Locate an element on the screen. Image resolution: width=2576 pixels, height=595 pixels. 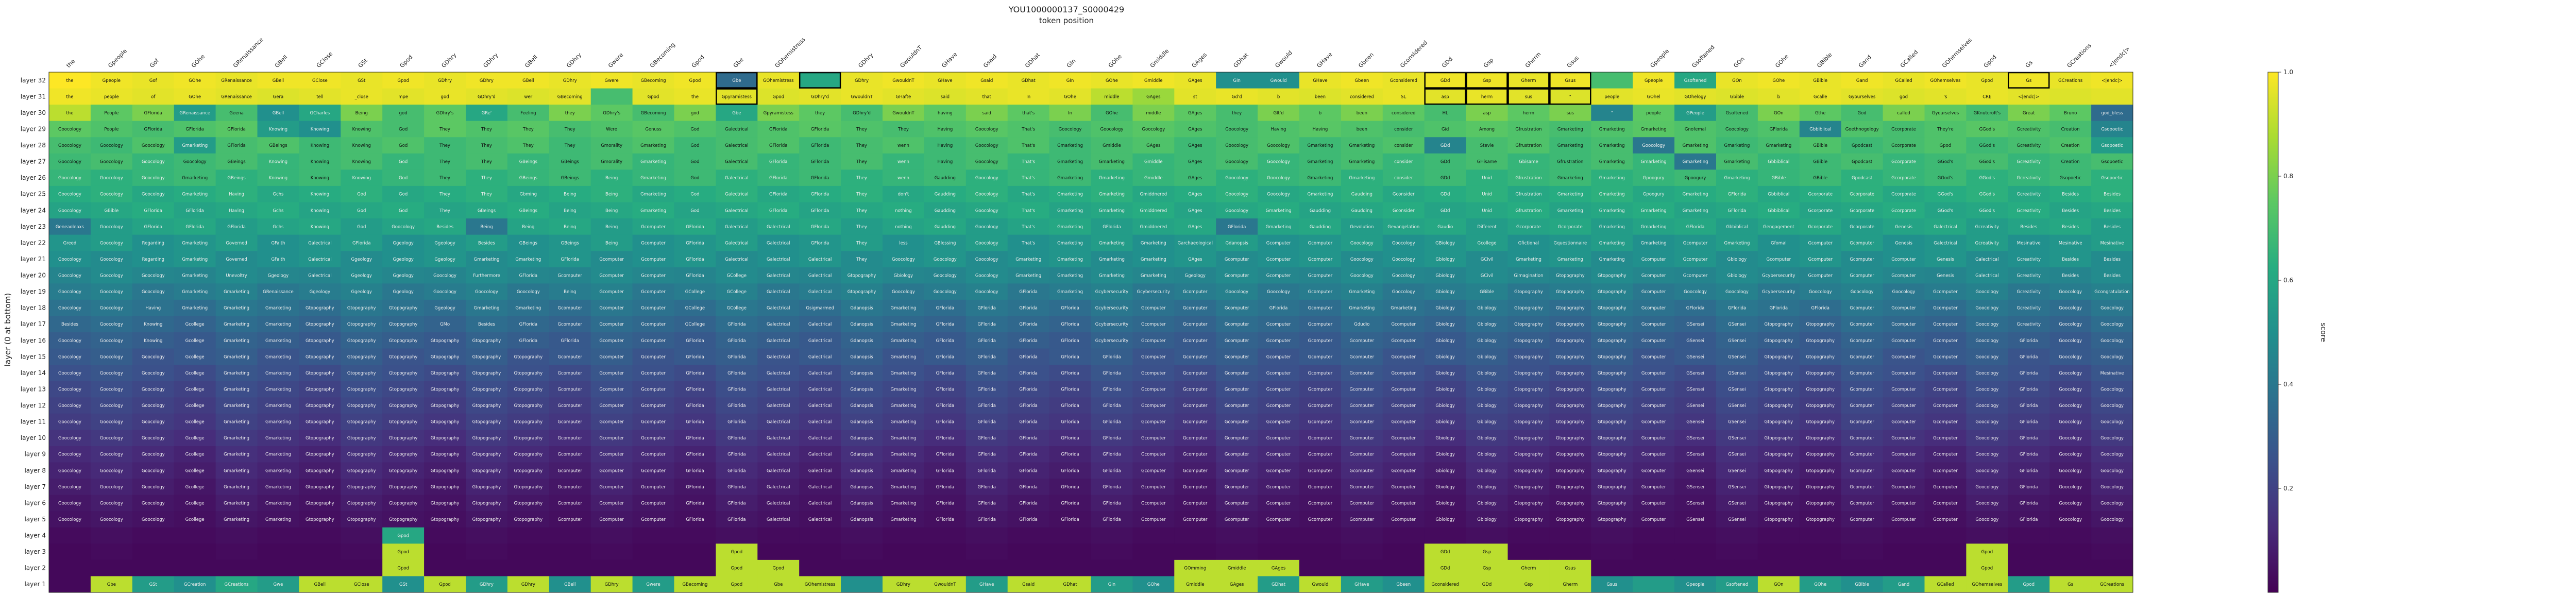
cell-label: god is located at coordinates (1904, 96).